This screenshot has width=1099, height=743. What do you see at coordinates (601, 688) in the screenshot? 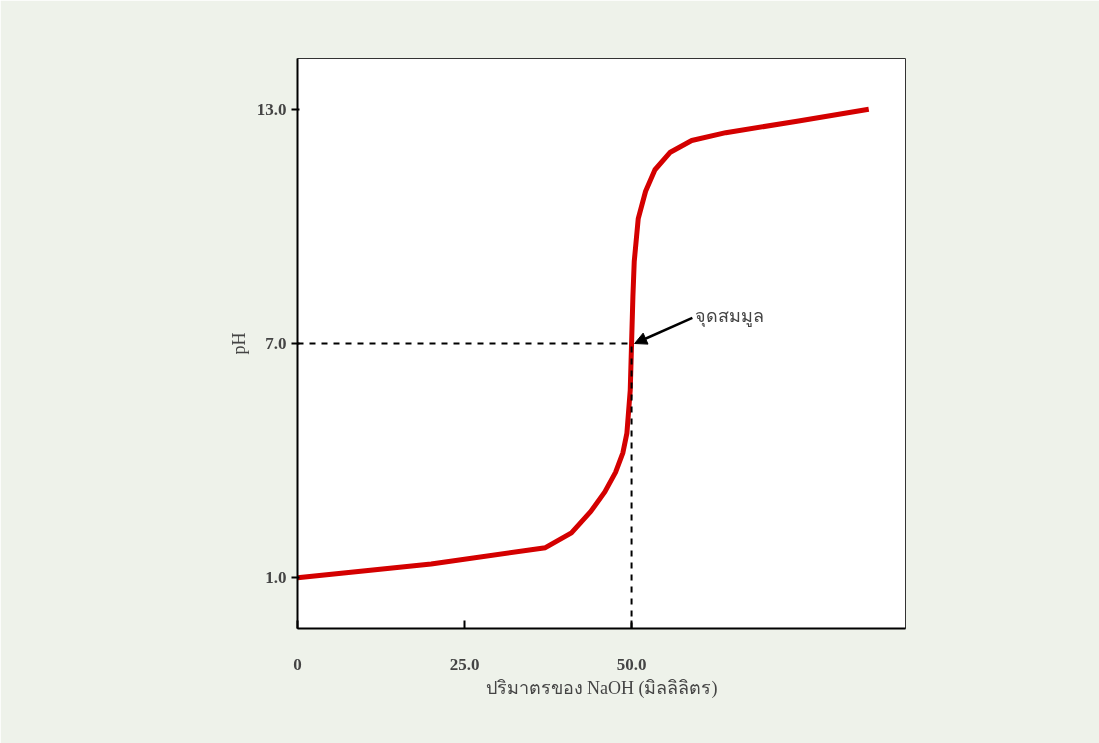
I see `x-axis-title: ปริมาตรของ NaOH (มิลลิลิตร)` at bounding box center [601, 688].